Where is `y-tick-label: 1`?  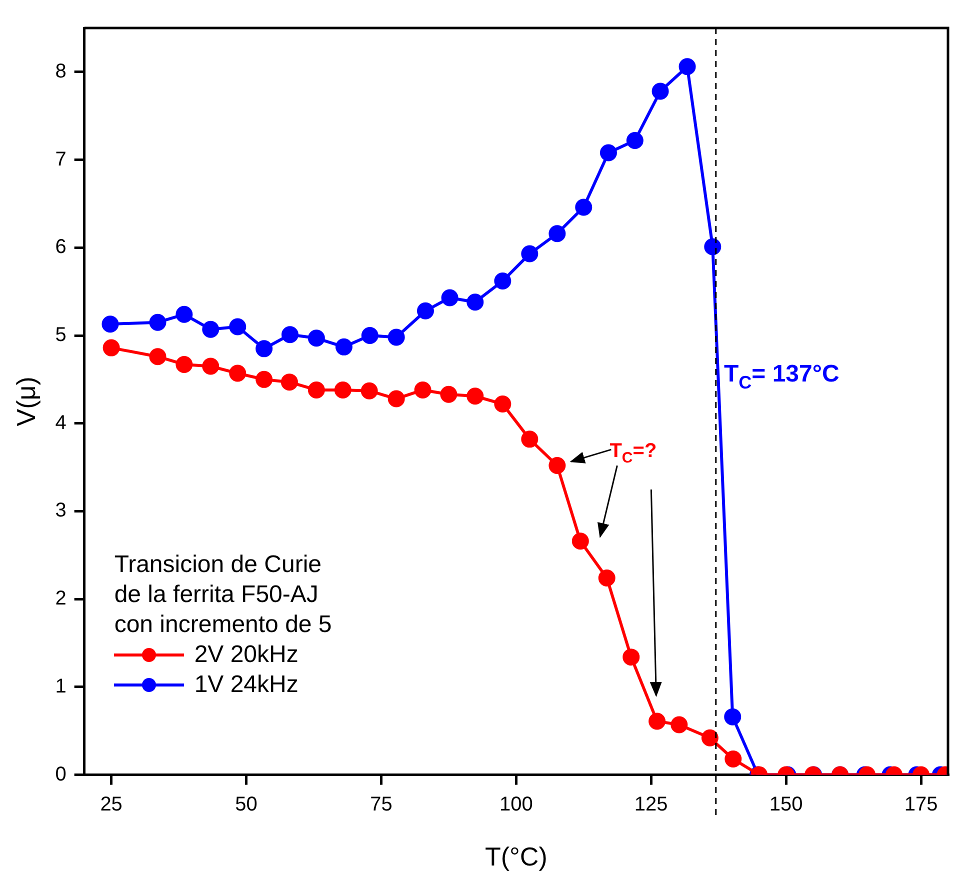 y-tick-label: 1 is located at coordinates (60, 686).